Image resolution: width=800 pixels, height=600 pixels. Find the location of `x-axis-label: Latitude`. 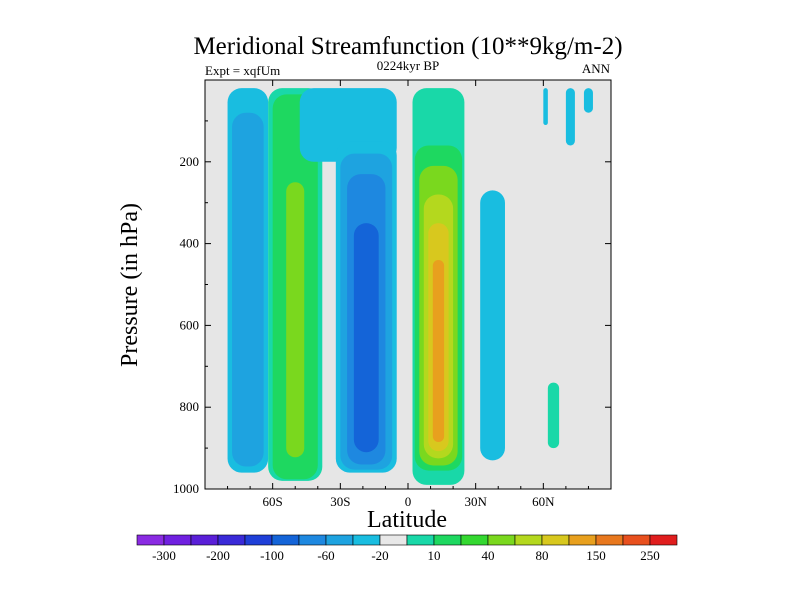

x-axis-label: Latitude is located at coordinates (407, 520).